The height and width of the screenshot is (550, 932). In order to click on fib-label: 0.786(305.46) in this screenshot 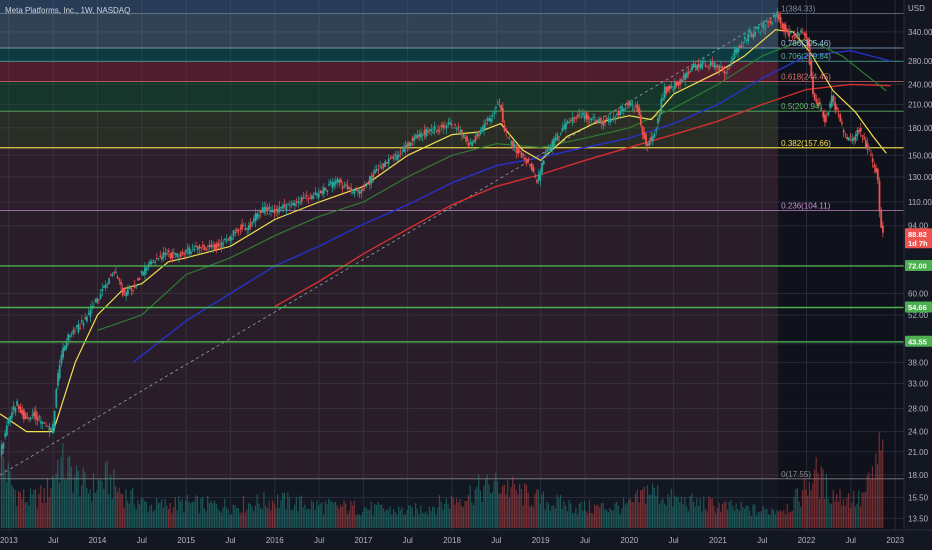, I will do `click(806, 43)`.